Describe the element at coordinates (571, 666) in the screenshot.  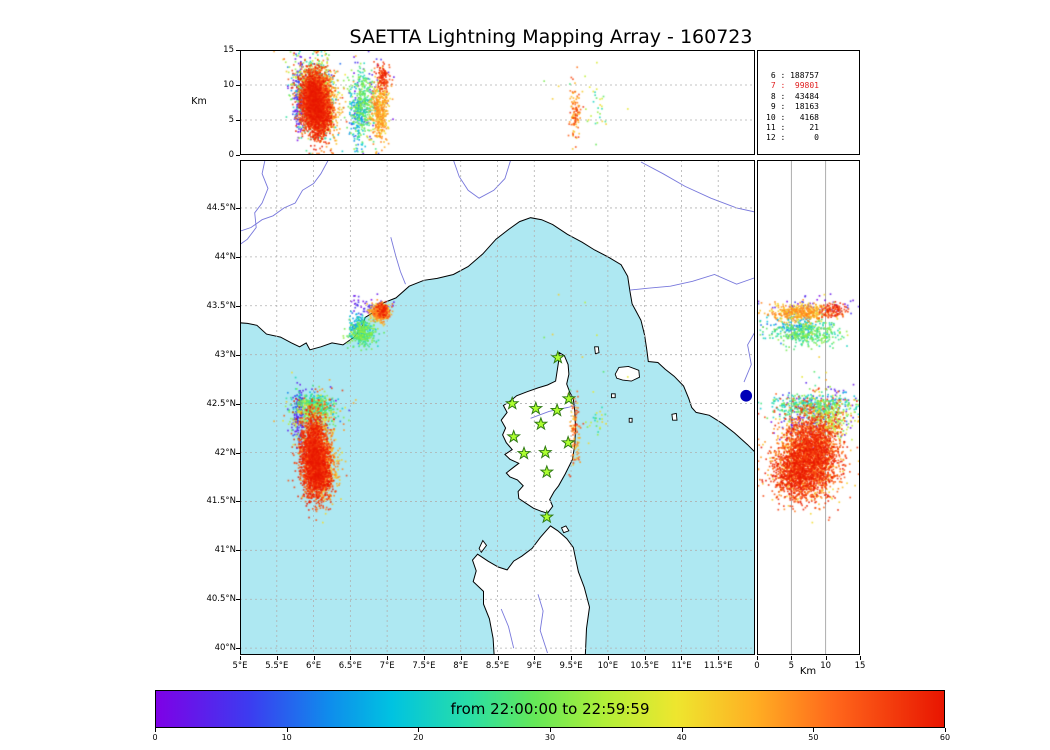
I see `lon-tick-label: 9.5°E` at that location.